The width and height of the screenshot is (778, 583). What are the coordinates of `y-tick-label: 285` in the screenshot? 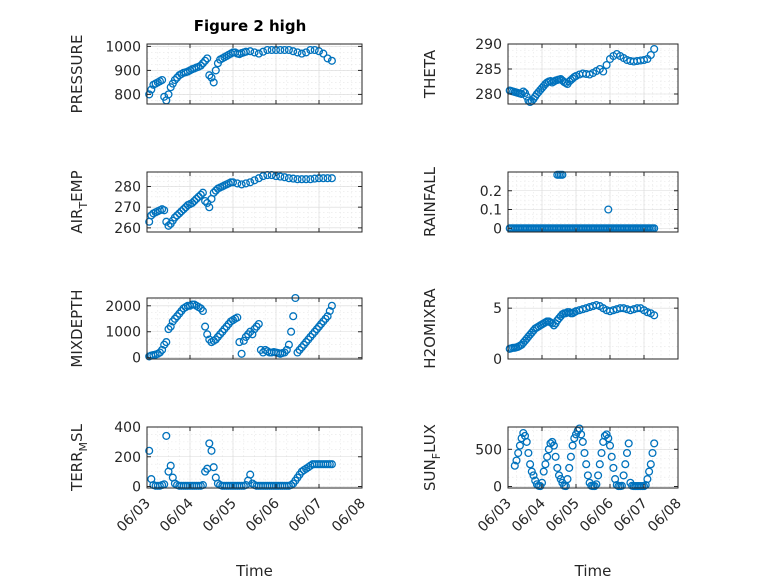 It's located at (488, 70).